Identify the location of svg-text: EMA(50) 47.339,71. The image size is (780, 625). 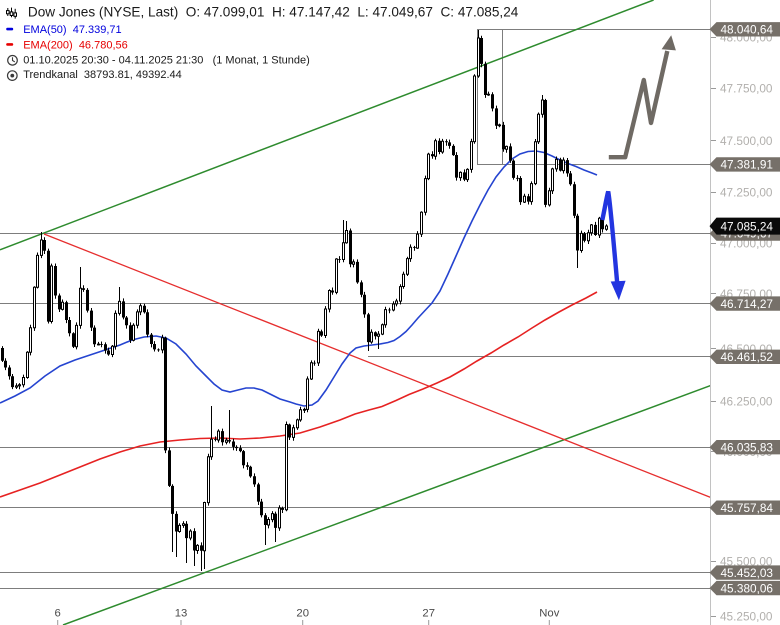
(72, 30).